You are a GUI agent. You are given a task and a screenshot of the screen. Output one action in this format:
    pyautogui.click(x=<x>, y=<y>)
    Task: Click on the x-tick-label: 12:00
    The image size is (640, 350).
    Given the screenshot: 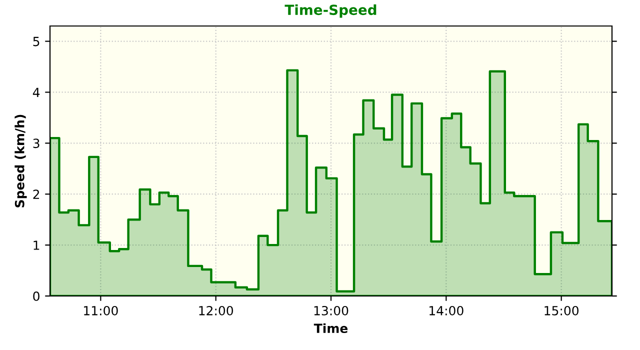 What is the action you would take?
    pyautogui.click(x=216, y=311)
    